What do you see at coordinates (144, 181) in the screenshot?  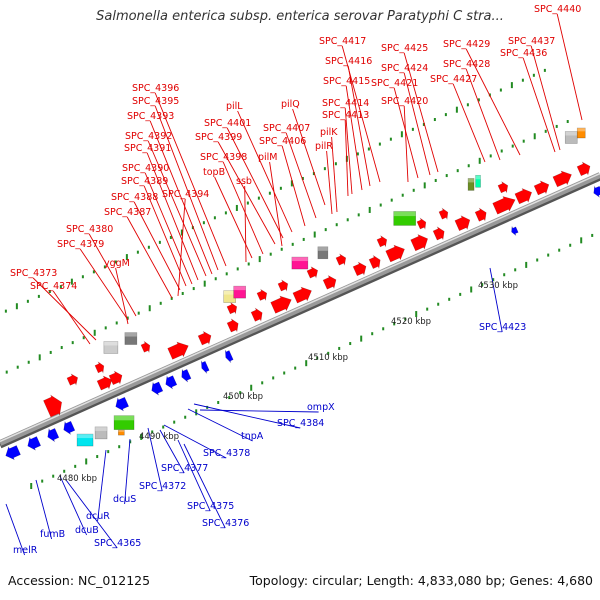 I see `forward-label-33: SPC_4389` at bounding box center [144, 181].